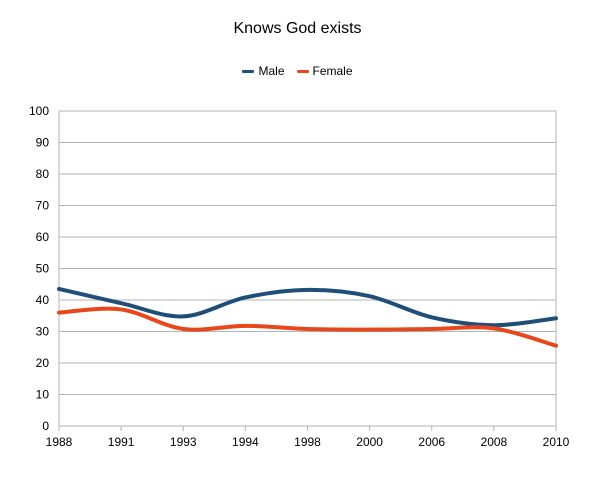 Image resolution: width=595 pixels, height=478 pixels. I want to click on y-tick-label-70: 70, so click(43, 206).